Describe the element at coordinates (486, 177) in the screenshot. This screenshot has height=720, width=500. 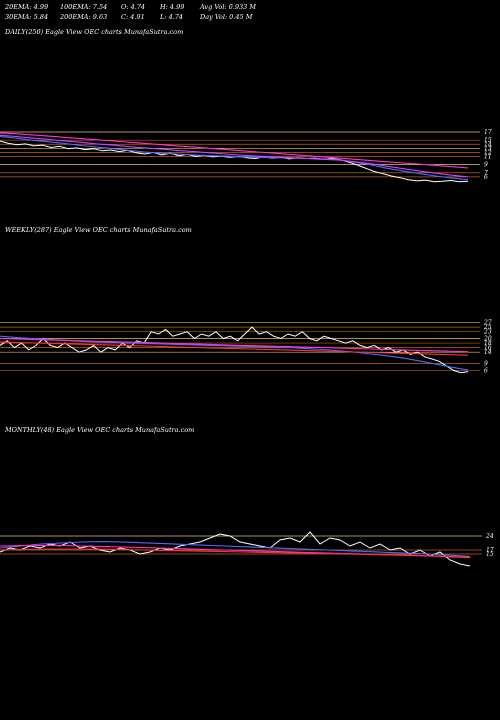
I see `daily-tick-label: 6` at that location.